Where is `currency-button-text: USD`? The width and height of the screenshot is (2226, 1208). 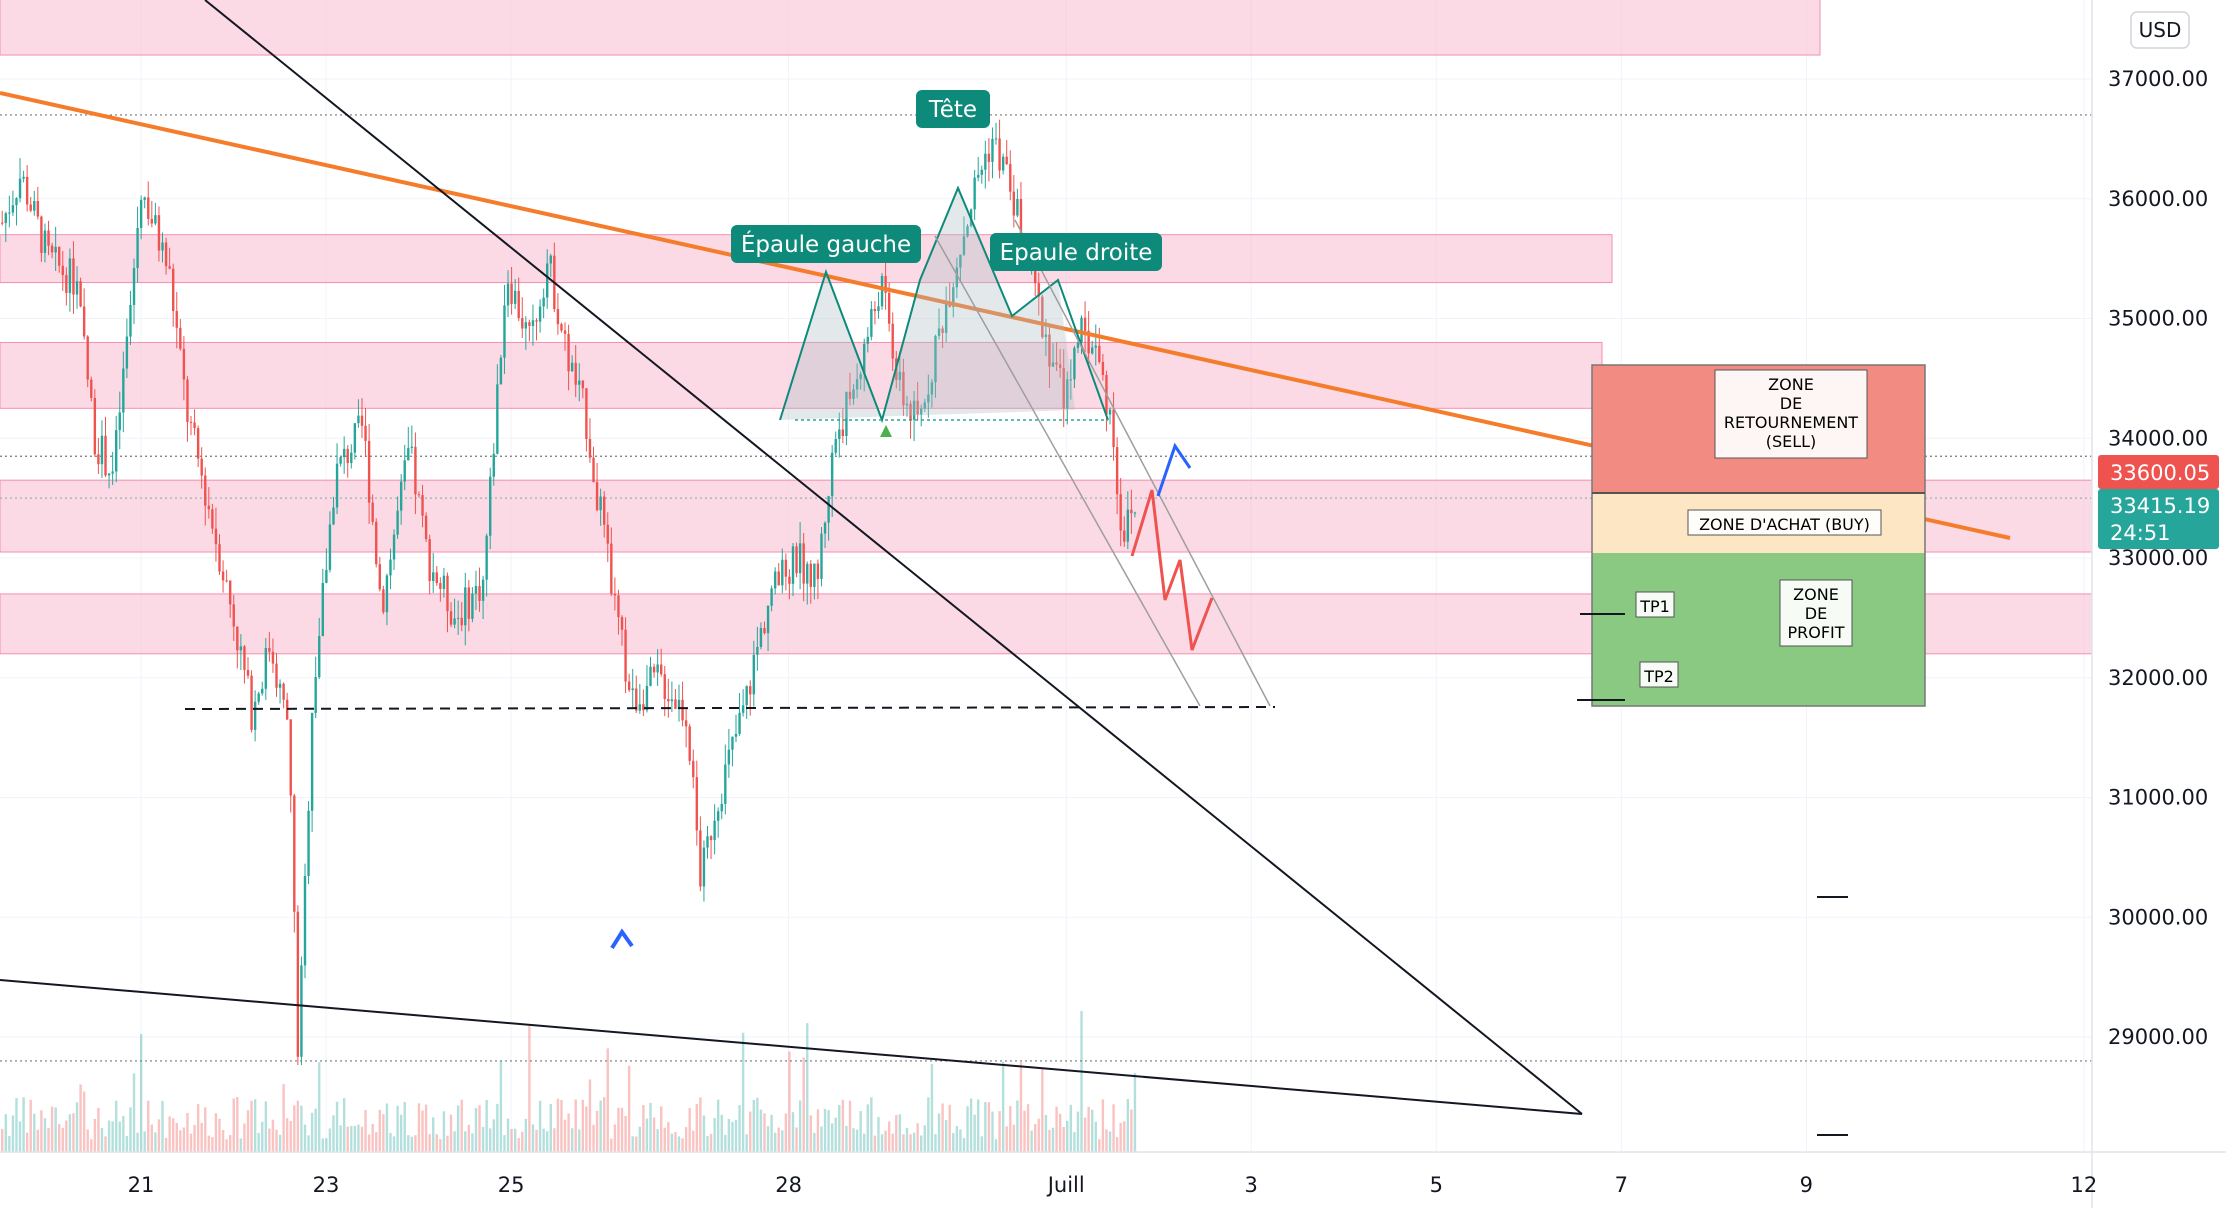
currency-button-text: USD is located at coordinates (2160, 30).